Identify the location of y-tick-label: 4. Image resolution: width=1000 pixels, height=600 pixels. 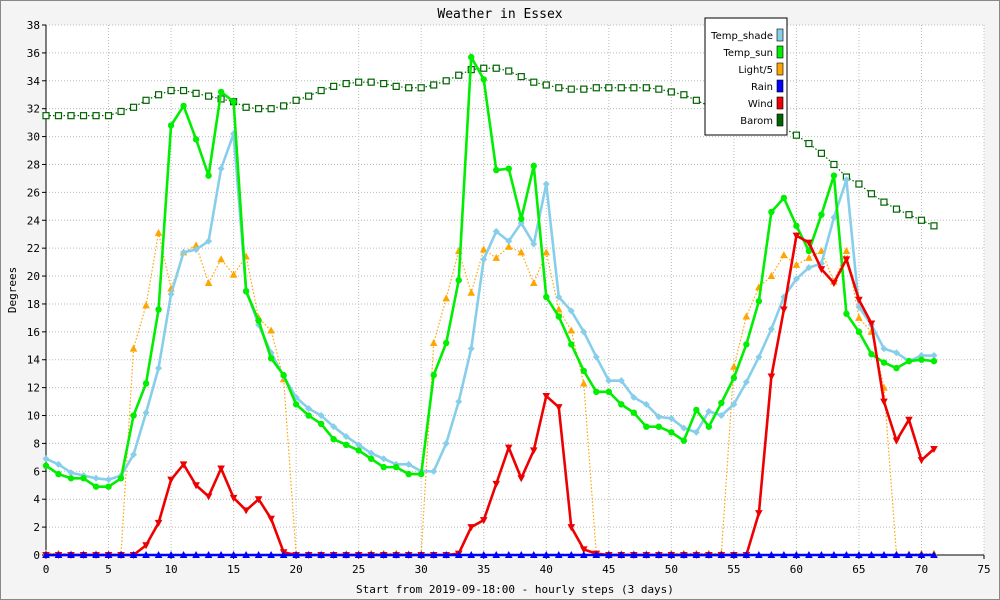
(36, 499).